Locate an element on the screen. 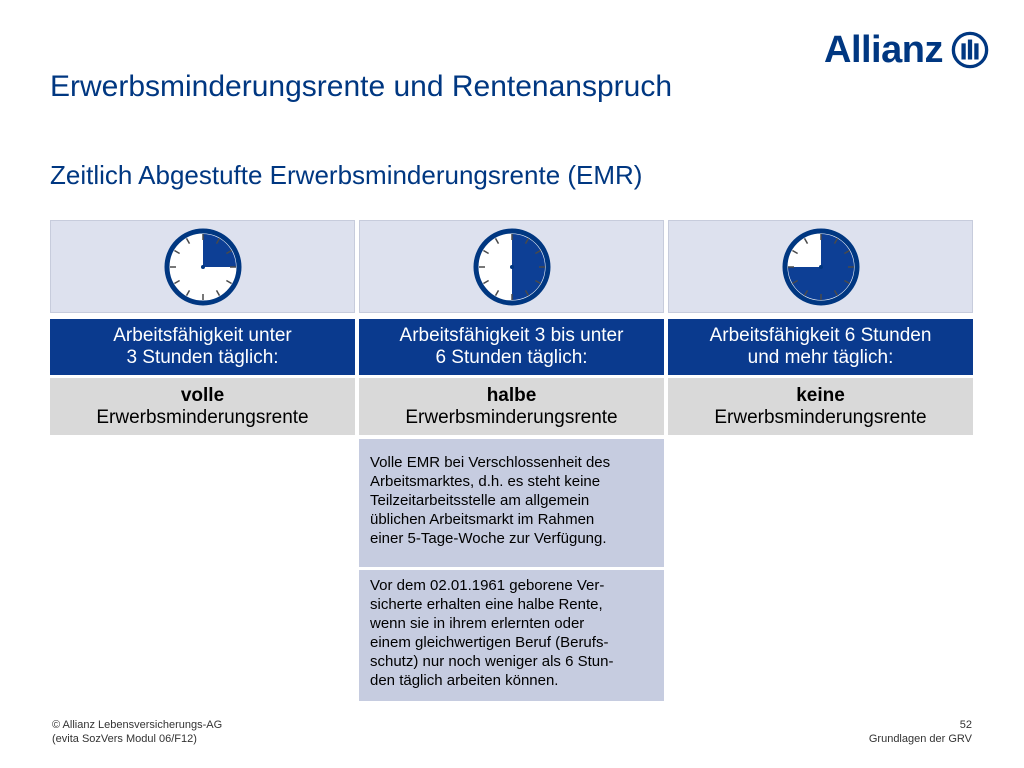  note-1-line: Arbeitsmarktes, d.h. es steht keine is located at coordinates (485, 481).